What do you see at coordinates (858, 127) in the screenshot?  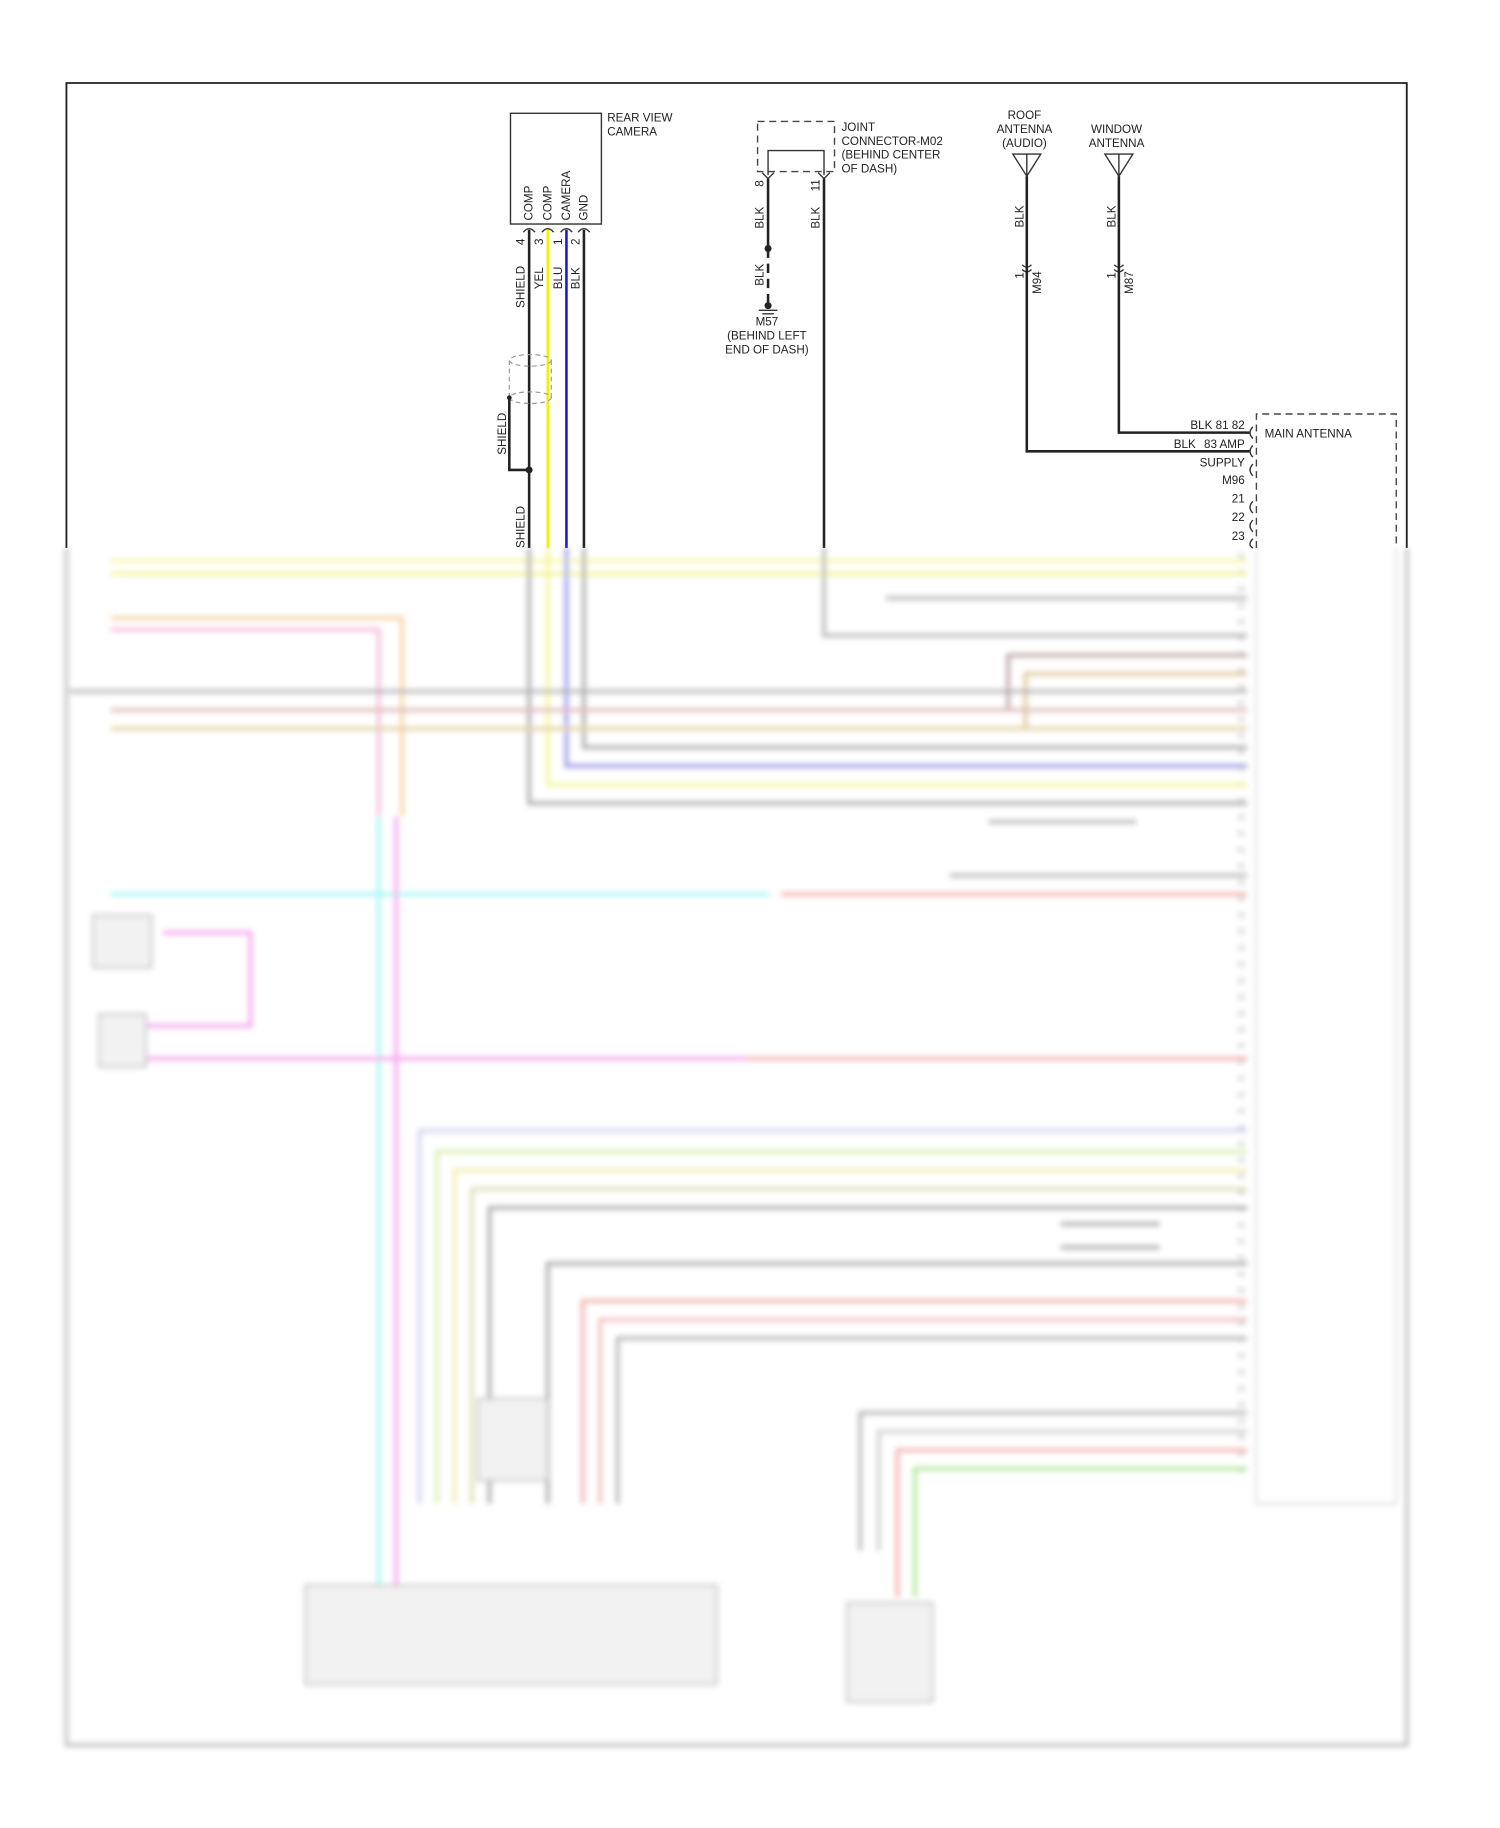 I see `connector-title: JOINT` at bounding box center [858, 127].